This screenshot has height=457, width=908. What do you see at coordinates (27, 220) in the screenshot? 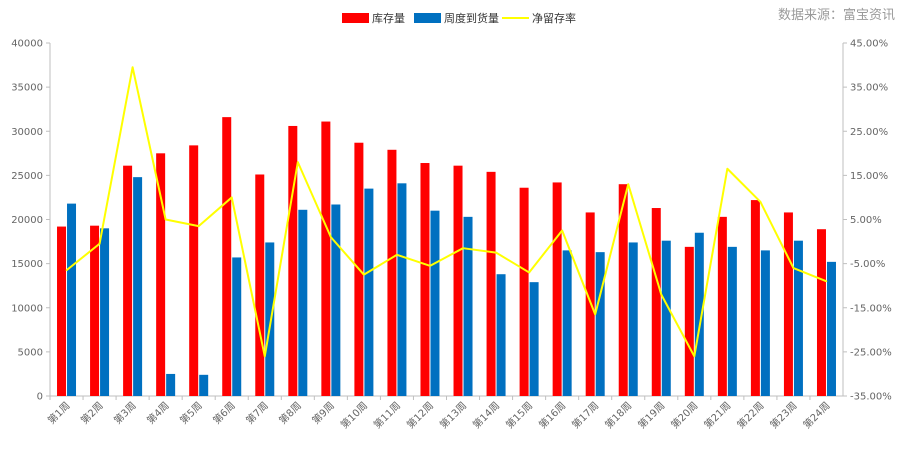
I see `y-left-tick-label: 20000` at bounding box center [27, 220].